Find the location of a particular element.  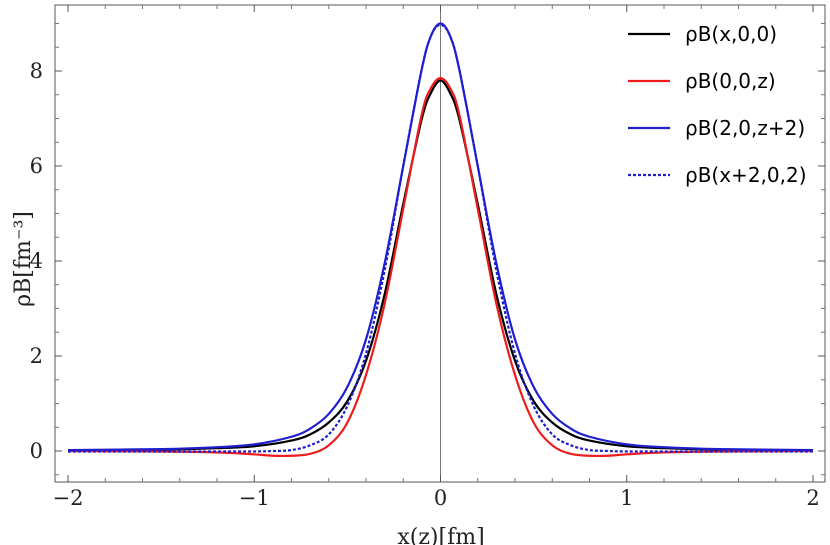

x-tick-label: 1 is located at coordinates (626, 498).